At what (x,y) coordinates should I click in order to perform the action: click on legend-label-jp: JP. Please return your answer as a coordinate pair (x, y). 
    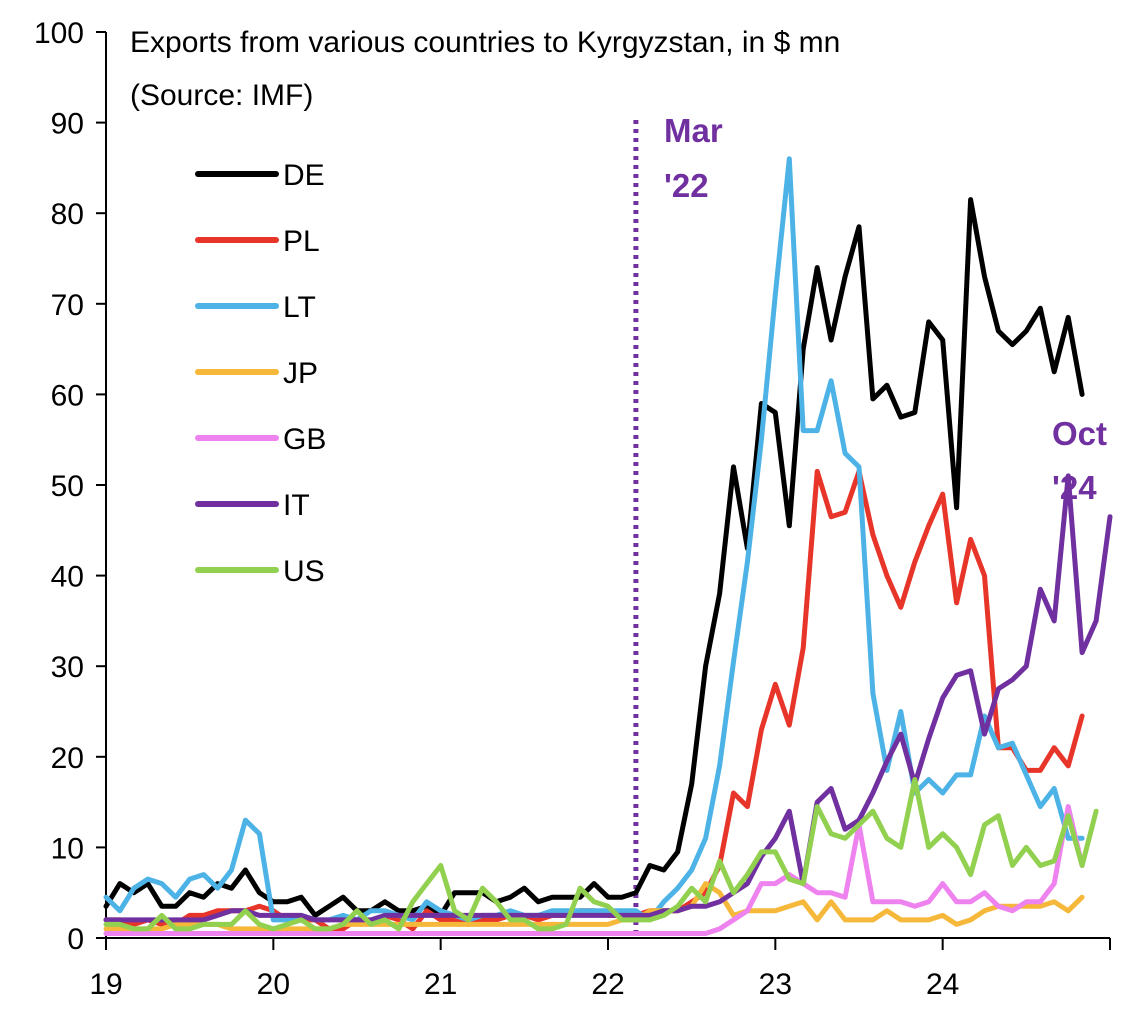
    Looking at the image, I should click on (300, 373).